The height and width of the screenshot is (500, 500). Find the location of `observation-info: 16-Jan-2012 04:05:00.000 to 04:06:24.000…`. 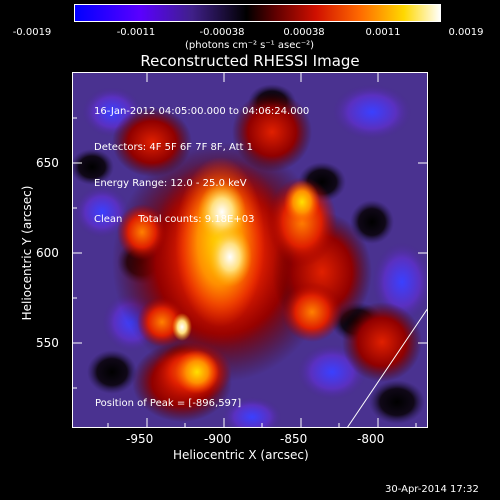

observation-info: 16-Jan-2012 04:05:00.000 to 04:06:24.000… is located at coordinates (201, 160).